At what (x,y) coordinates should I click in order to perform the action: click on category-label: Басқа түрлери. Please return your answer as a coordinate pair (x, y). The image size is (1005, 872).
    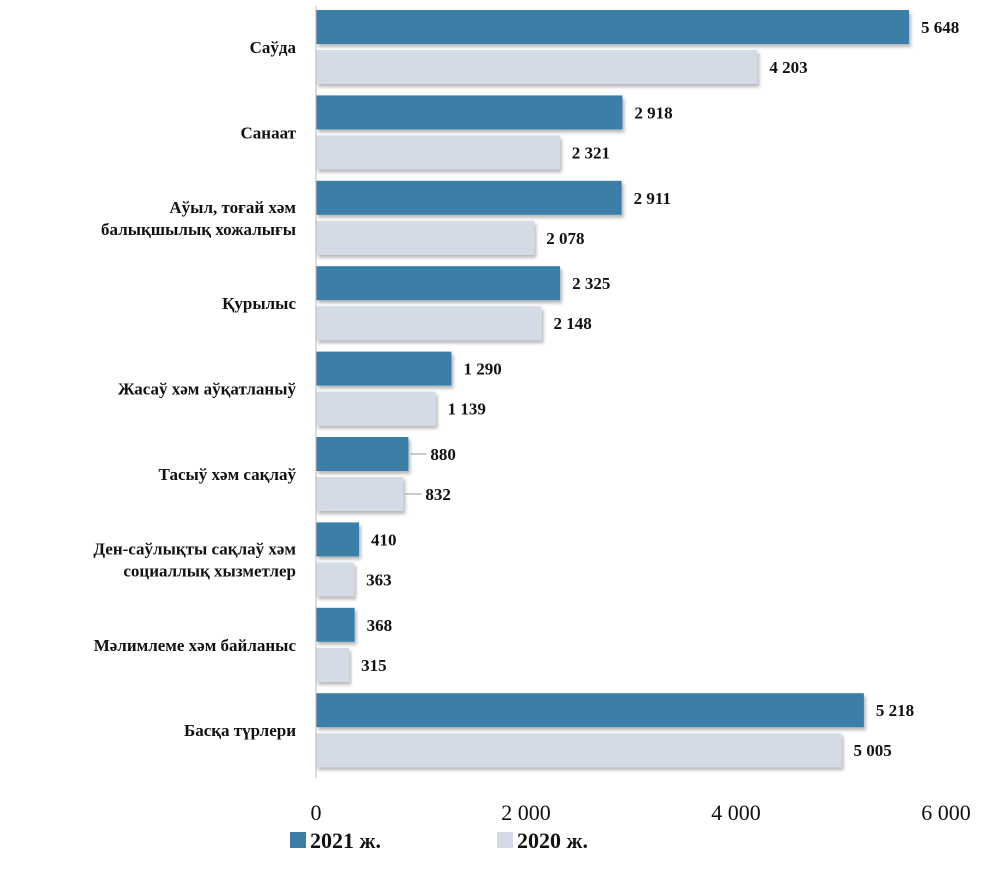
    Looking at the image, I should click on (240, 730).